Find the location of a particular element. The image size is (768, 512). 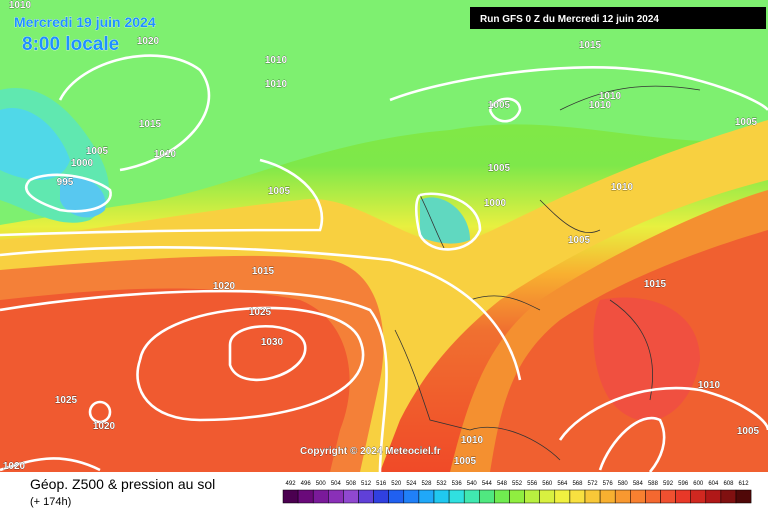

legend-label: 588 is located at coordinates (653, 484).